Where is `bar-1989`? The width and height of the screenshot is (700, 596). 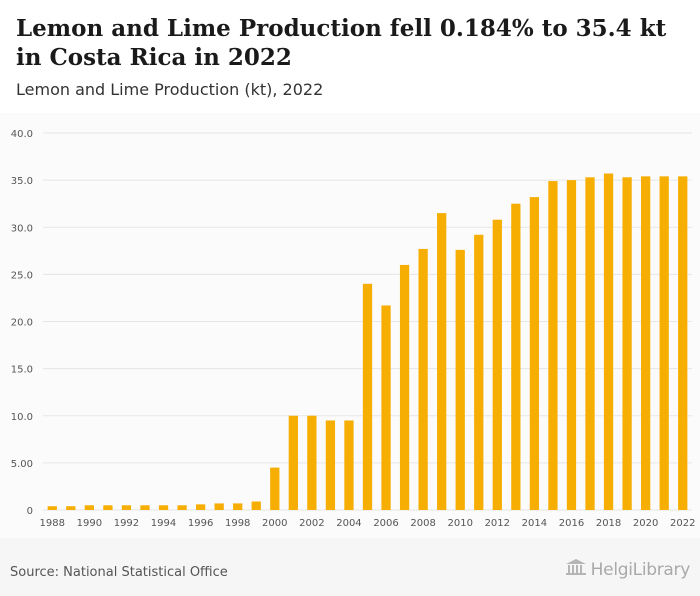
bar-1989 is located at coordinates (71, 508).